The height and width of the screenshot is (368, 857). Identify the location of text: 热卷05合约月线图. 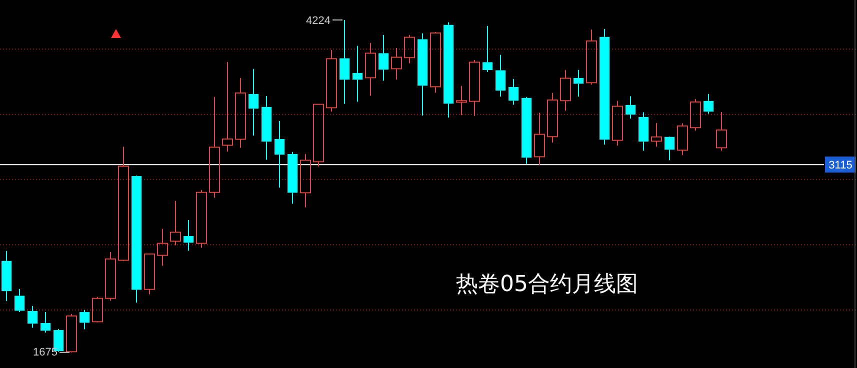
(547, 284).